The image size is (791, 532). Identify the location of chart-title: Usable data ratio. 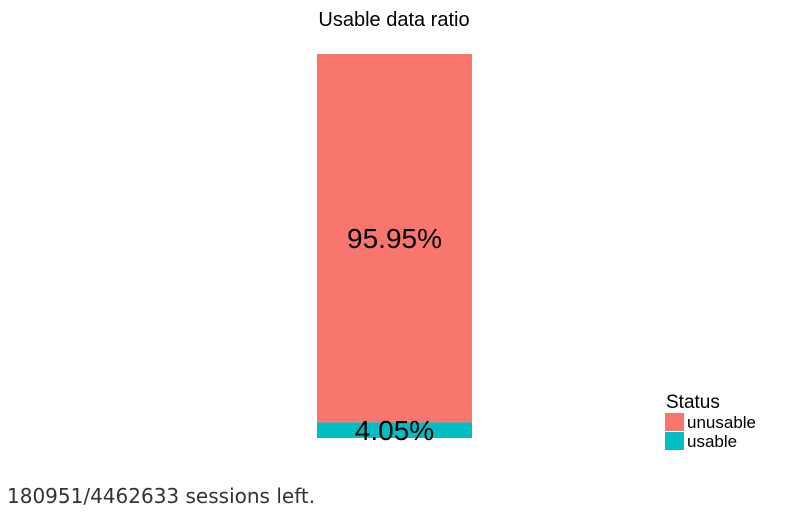
(393, 20).